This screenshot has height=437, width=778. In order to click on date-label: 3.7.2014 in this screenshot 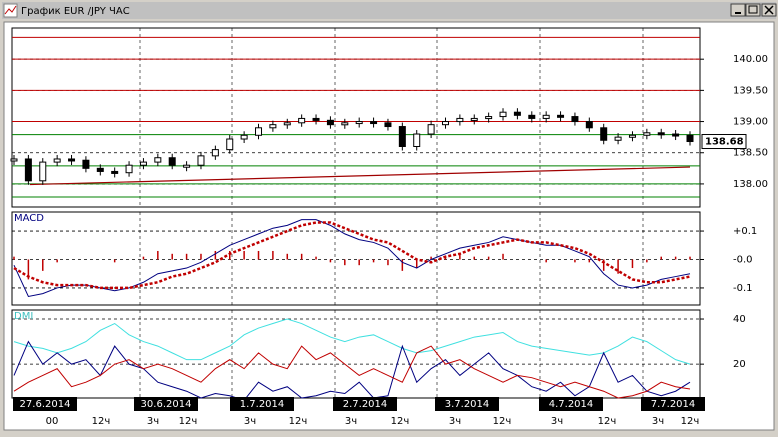, I will do `click(467, 404)`.